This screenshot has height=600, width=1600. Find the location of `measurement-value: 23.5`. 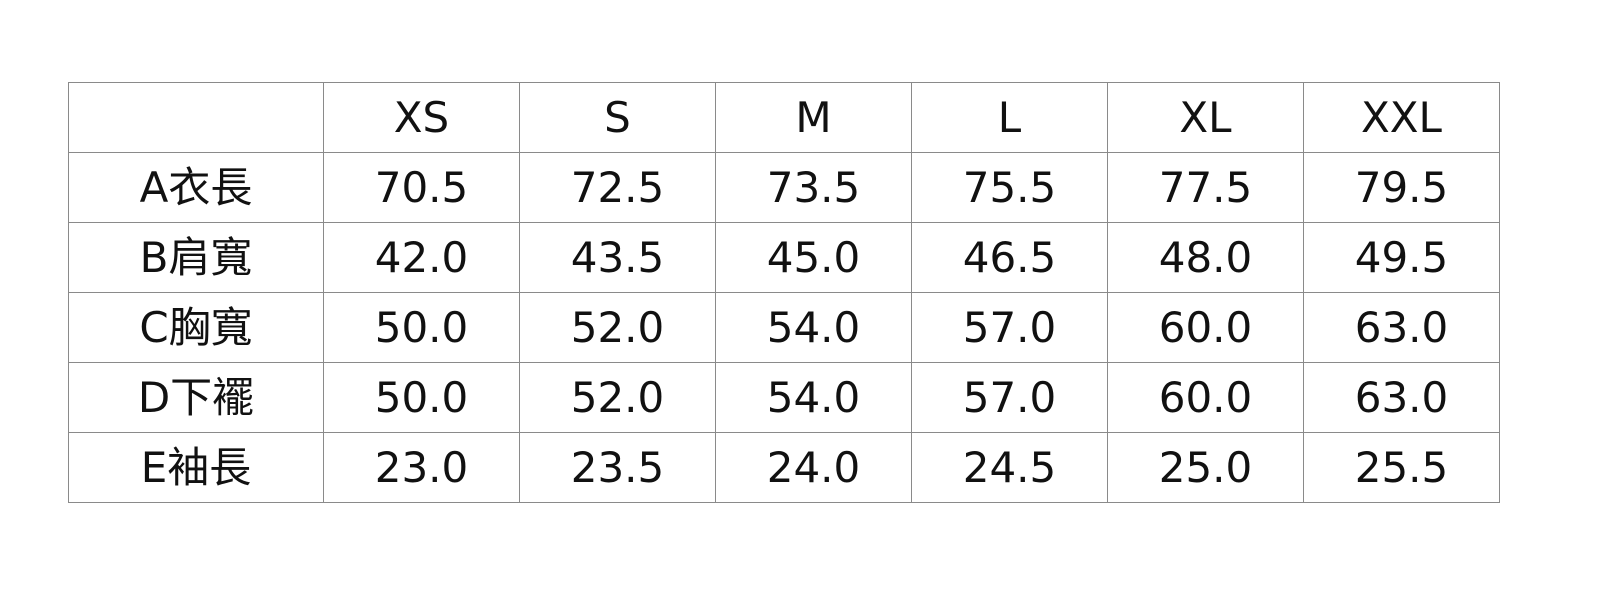

measurement-value: 23.5 is located at coordinates (617, 467).